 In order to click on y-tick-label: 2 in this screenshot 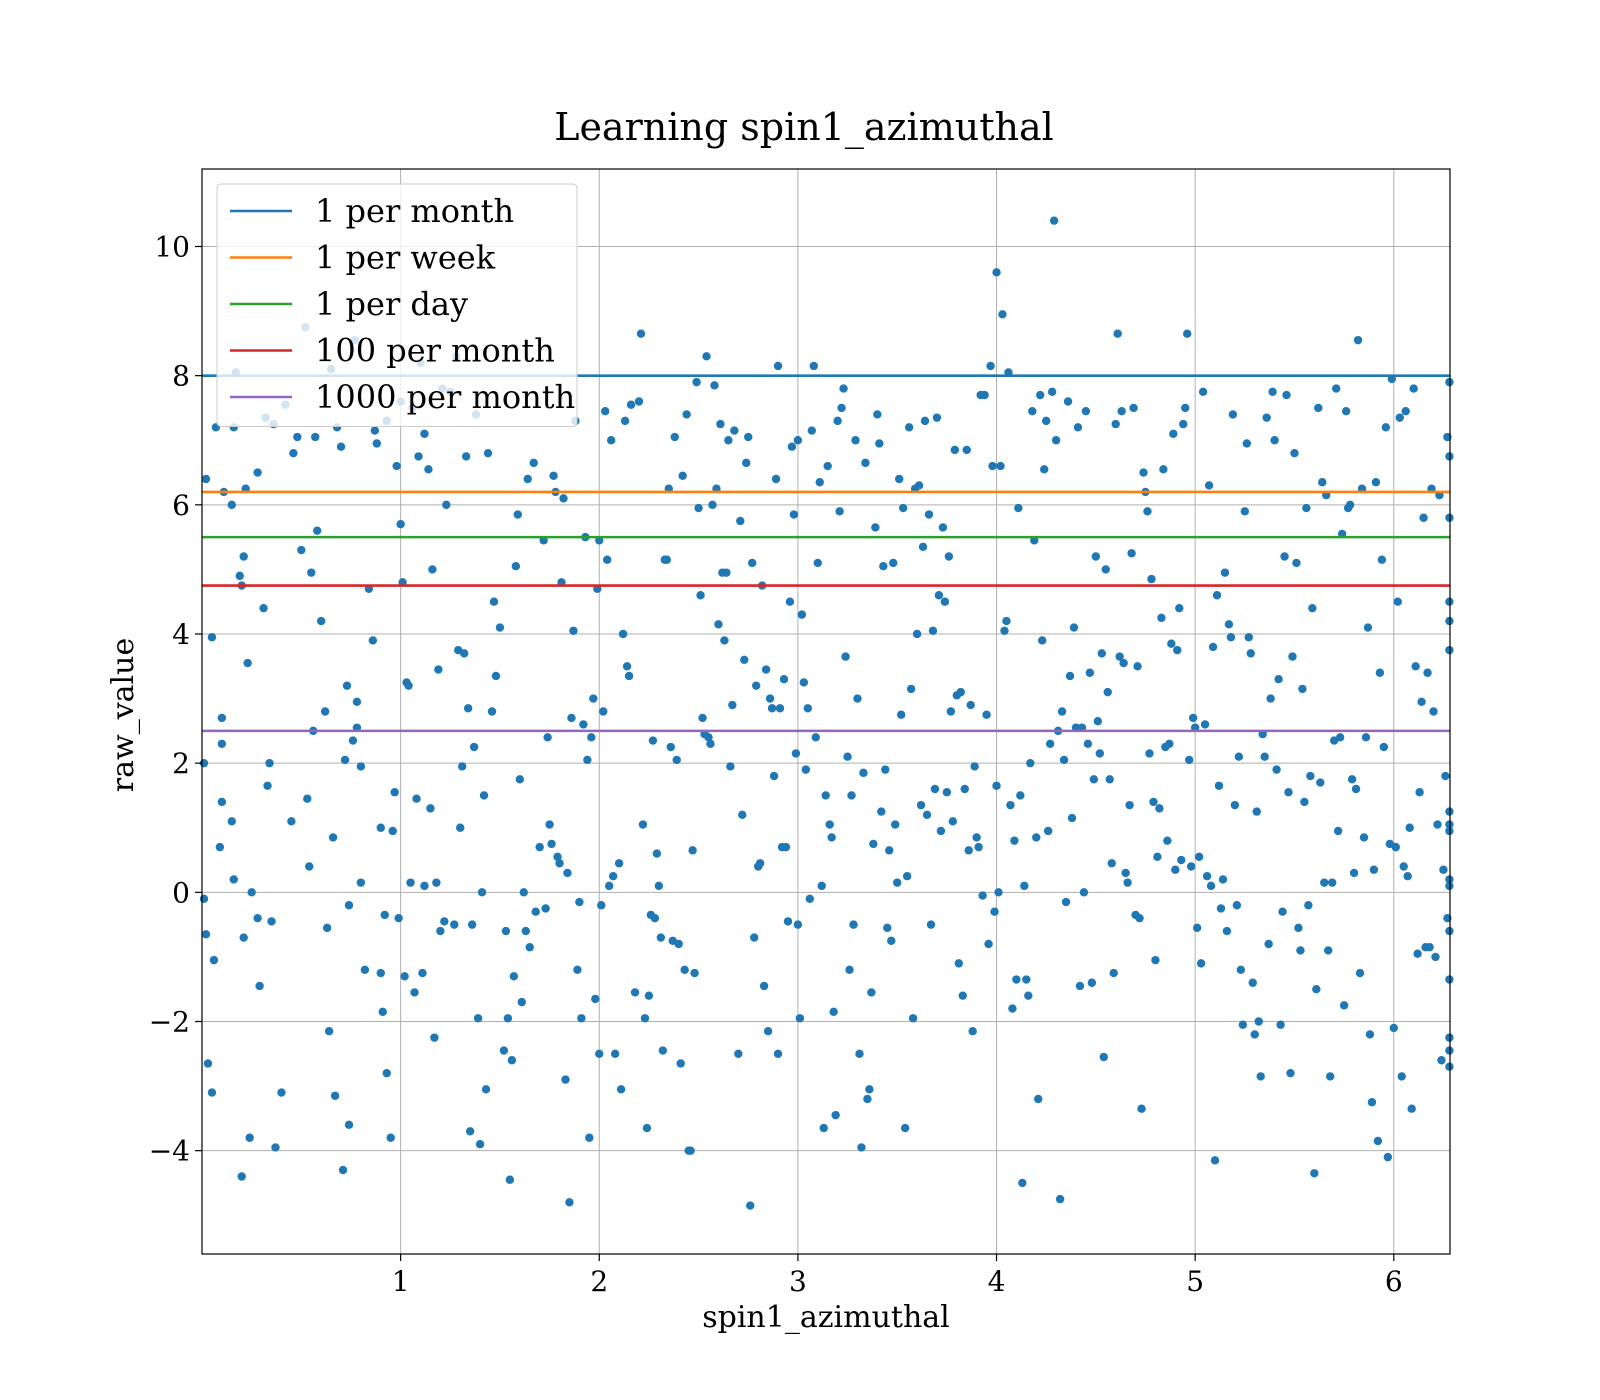, I will do `click(181, 763)`.